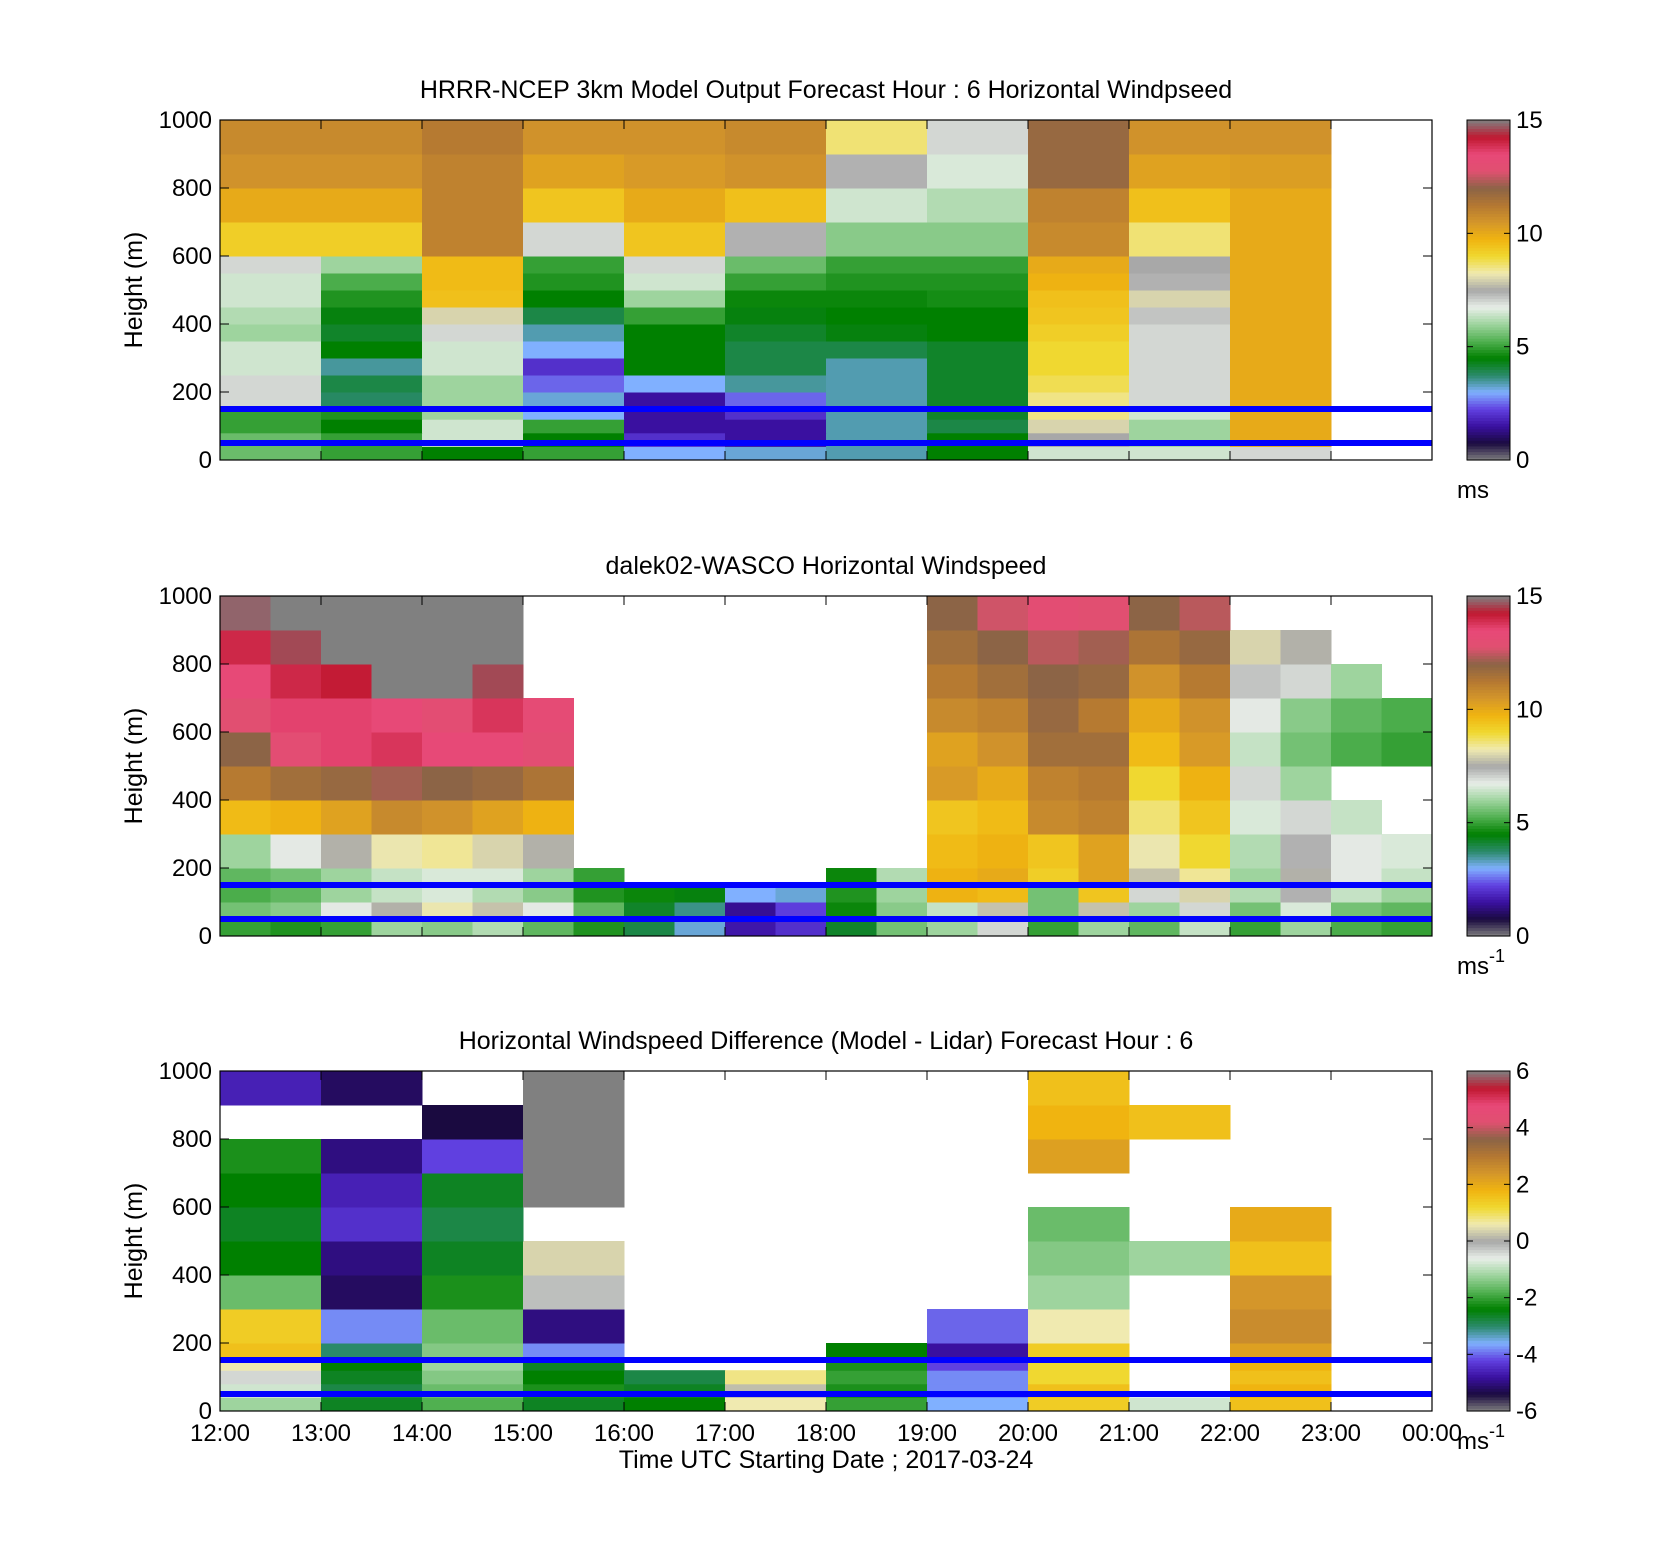 The image size is (1680, 1561). I want to click on colorbar-frame, so click(1488, 290).